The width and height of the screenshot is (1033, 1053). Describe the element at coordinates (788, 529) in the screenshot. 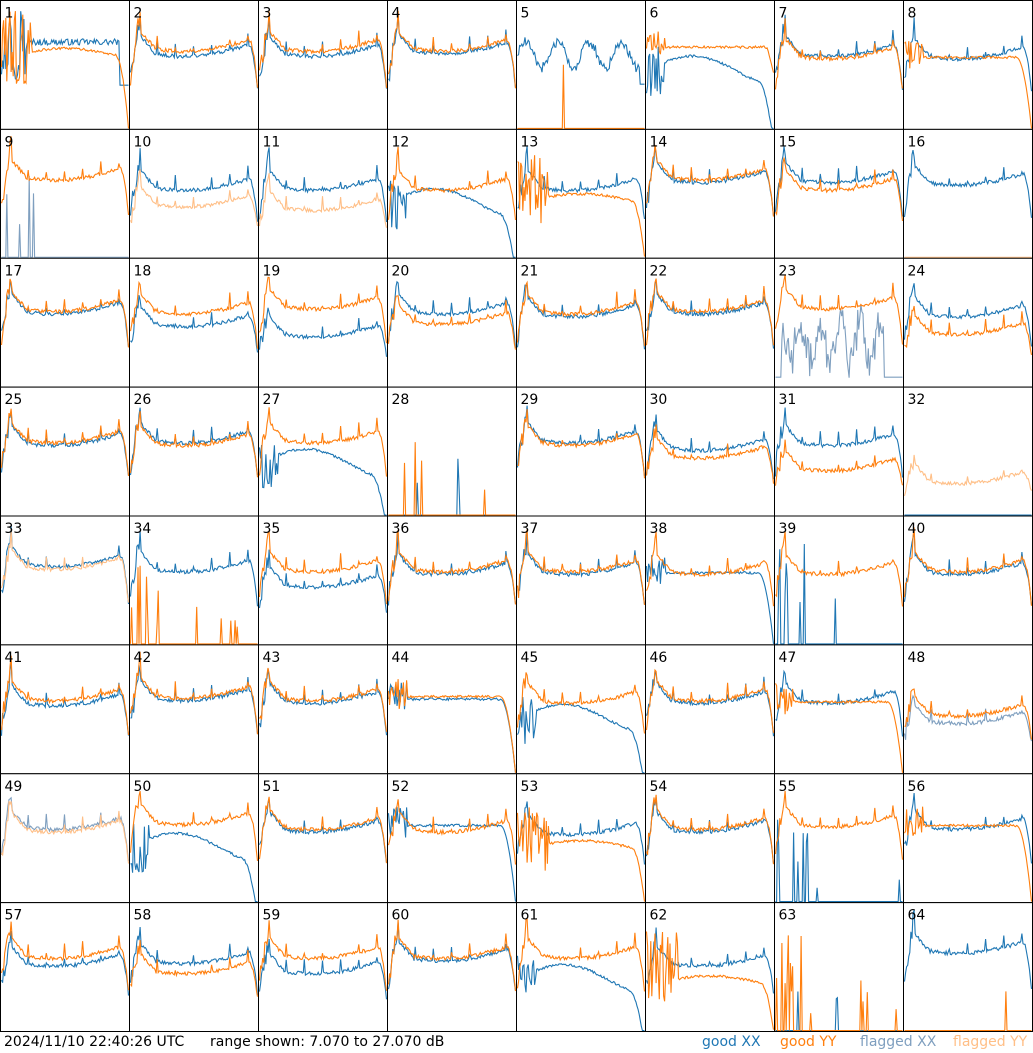

I see `panel-label: 39` at that location.